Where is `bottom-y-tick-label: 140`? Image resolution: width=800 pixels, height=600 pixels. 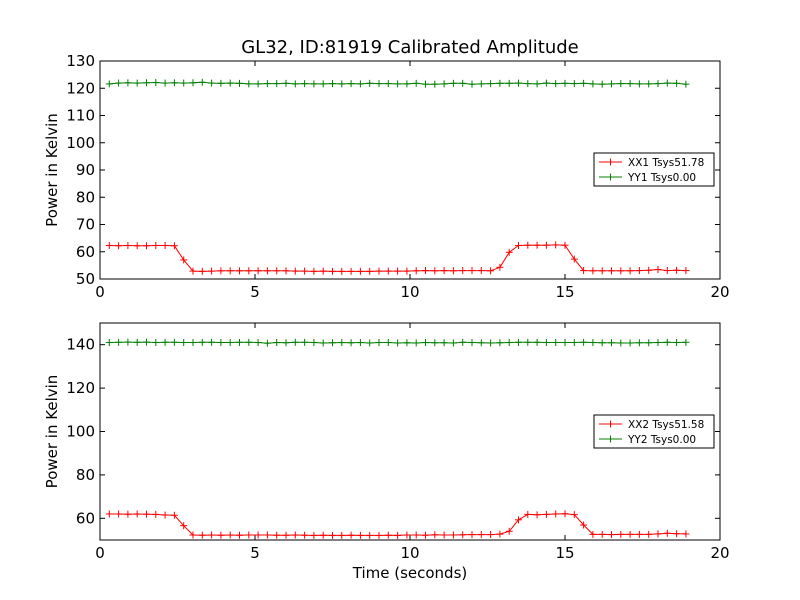 bottom-y-tick-label: 140 is located at coordinates (80, 345).